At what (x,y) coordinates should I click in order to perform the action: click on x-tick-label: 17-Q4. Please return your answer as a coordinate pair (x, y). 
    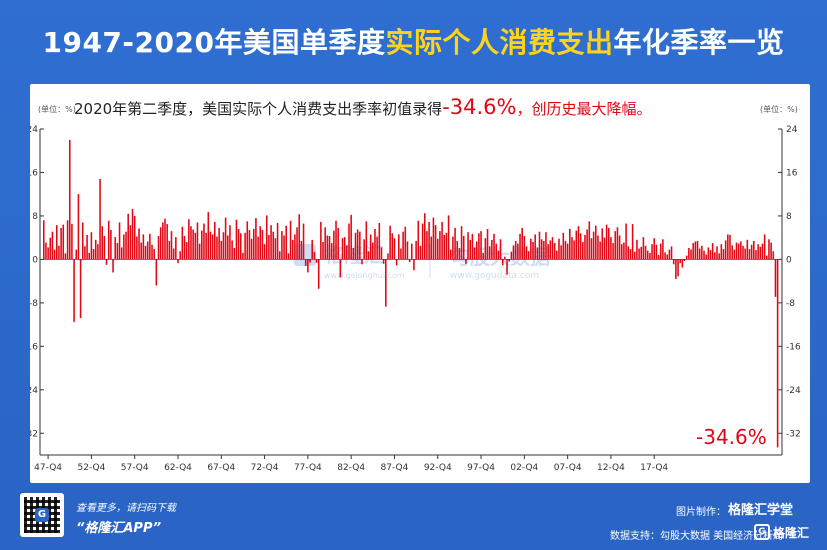
    Looking at the image, I should click on (654, 468).